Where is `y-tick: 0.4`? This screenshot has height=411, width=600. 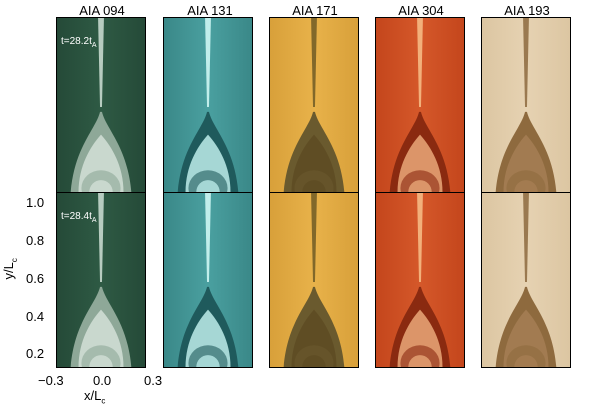
y-tick: 0.4 is located at coordinates (35, 316).